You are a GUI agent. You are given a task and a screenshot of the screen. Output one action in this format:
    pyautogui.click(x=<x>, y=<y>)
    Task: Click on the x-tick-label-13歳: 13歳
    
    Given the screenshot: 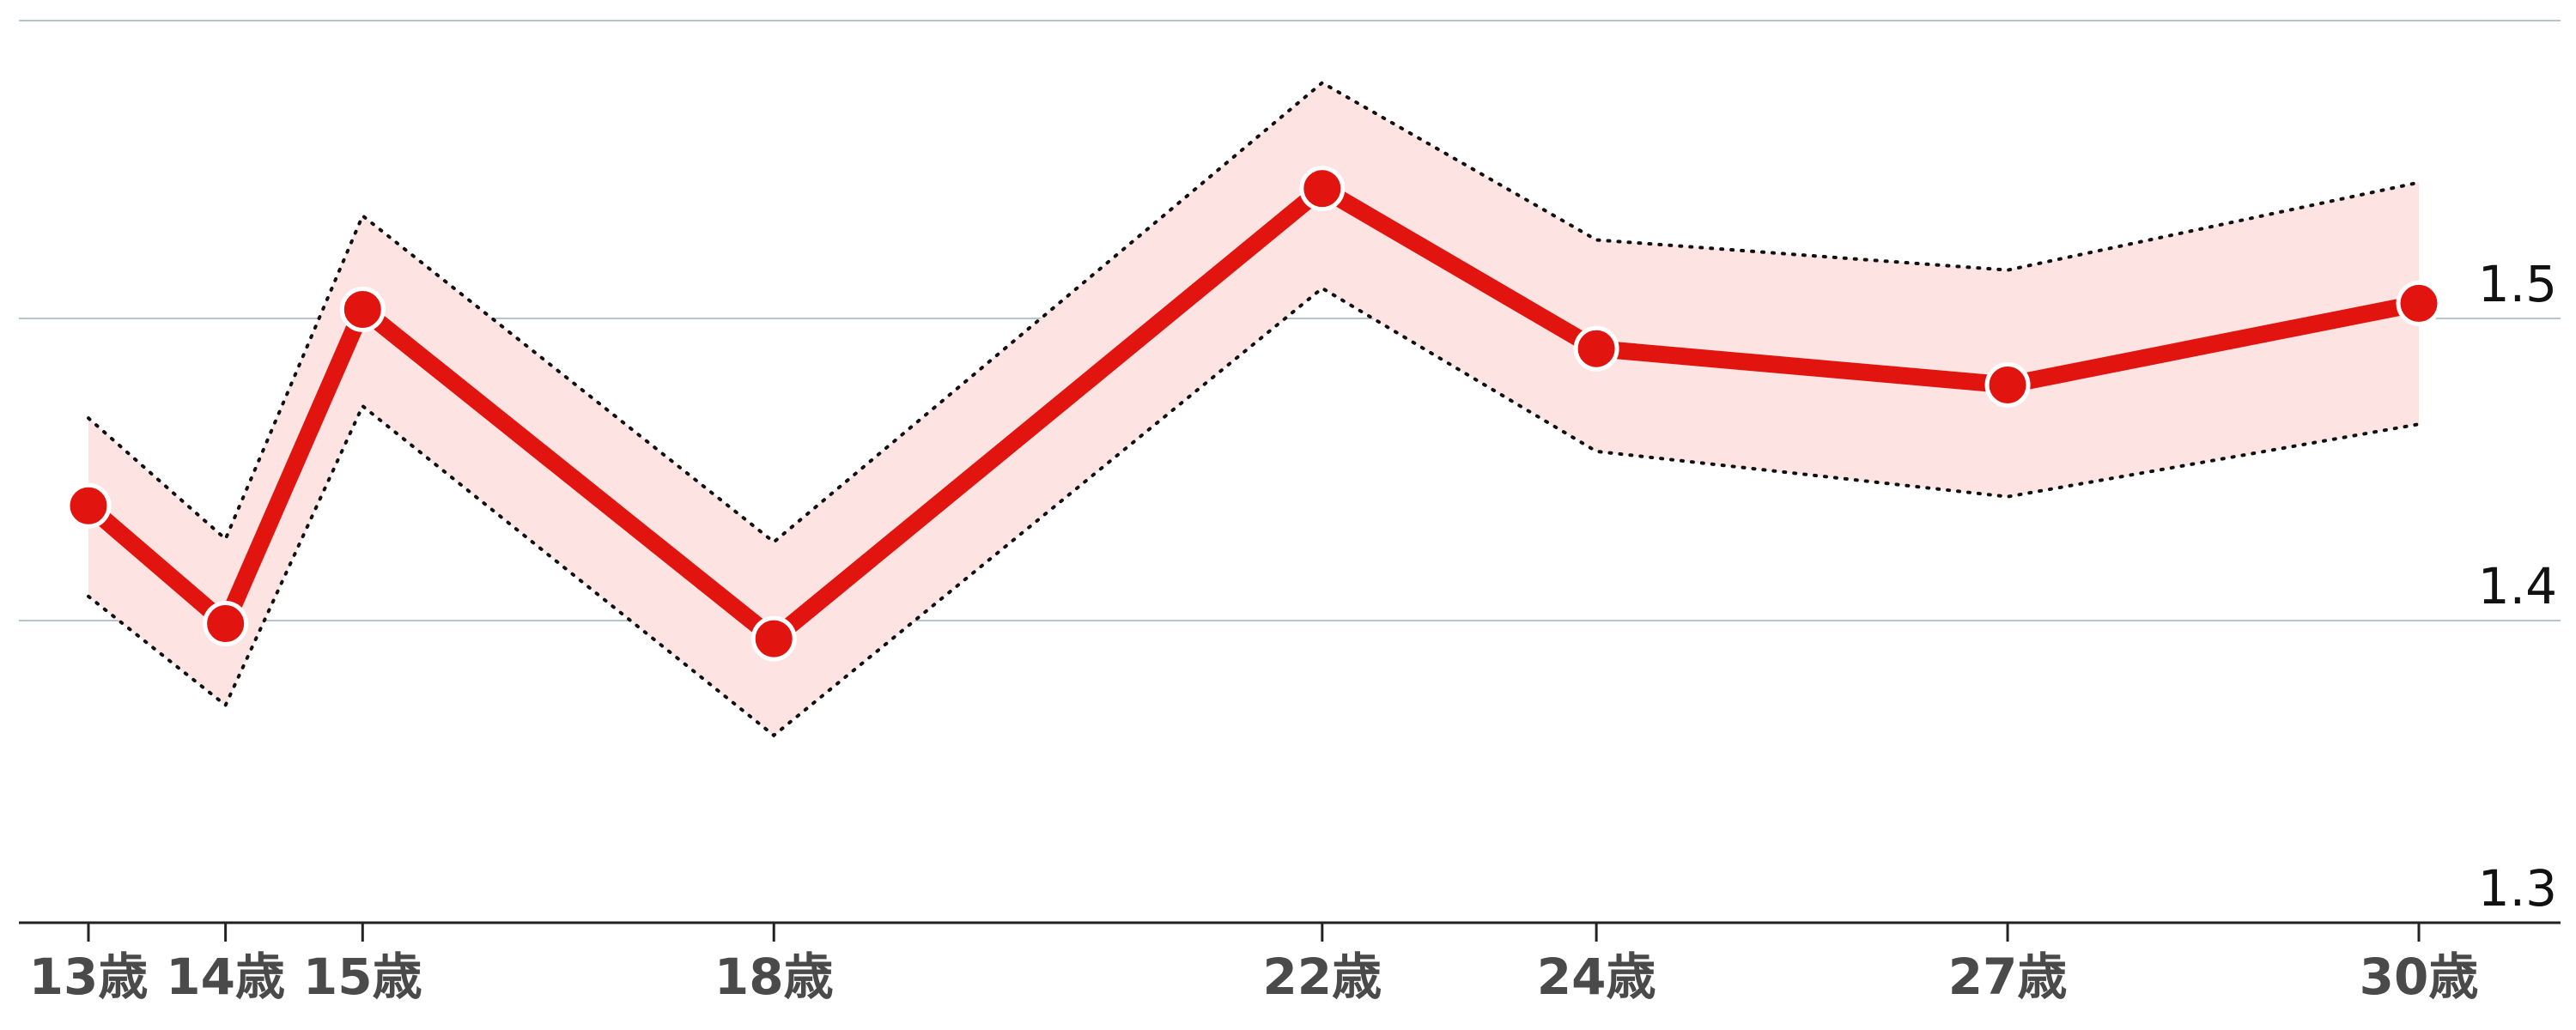 What is the action you would take?
    pyautogui.click(x=89, y=977)
    